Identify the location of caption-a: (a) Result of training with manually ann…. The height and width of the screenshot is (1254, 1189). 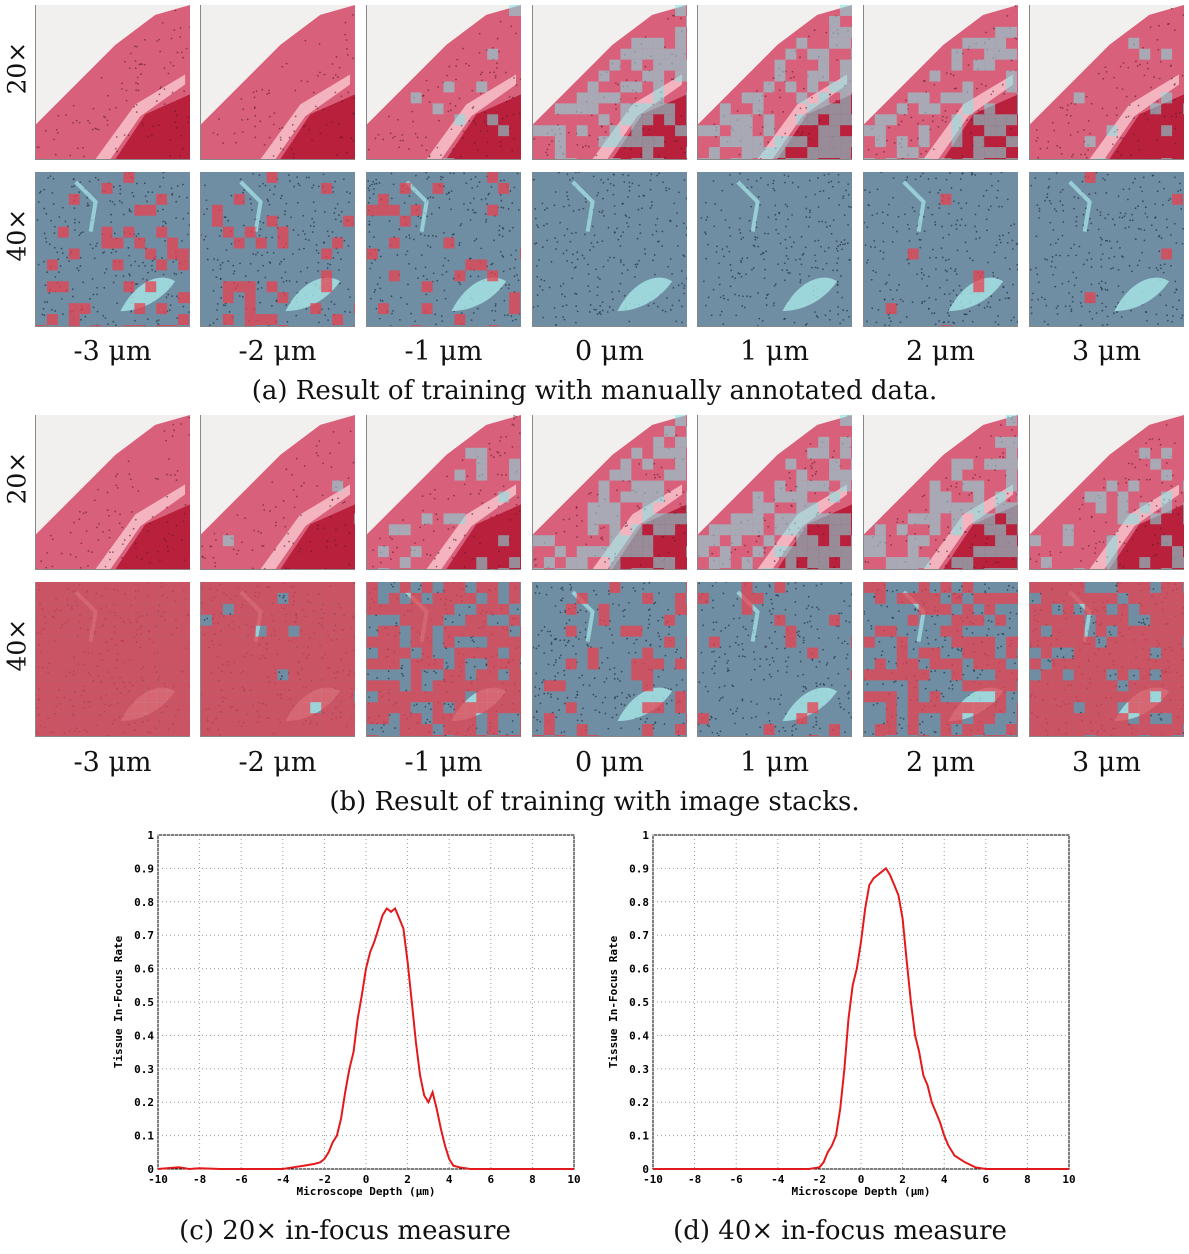
(594, 391).